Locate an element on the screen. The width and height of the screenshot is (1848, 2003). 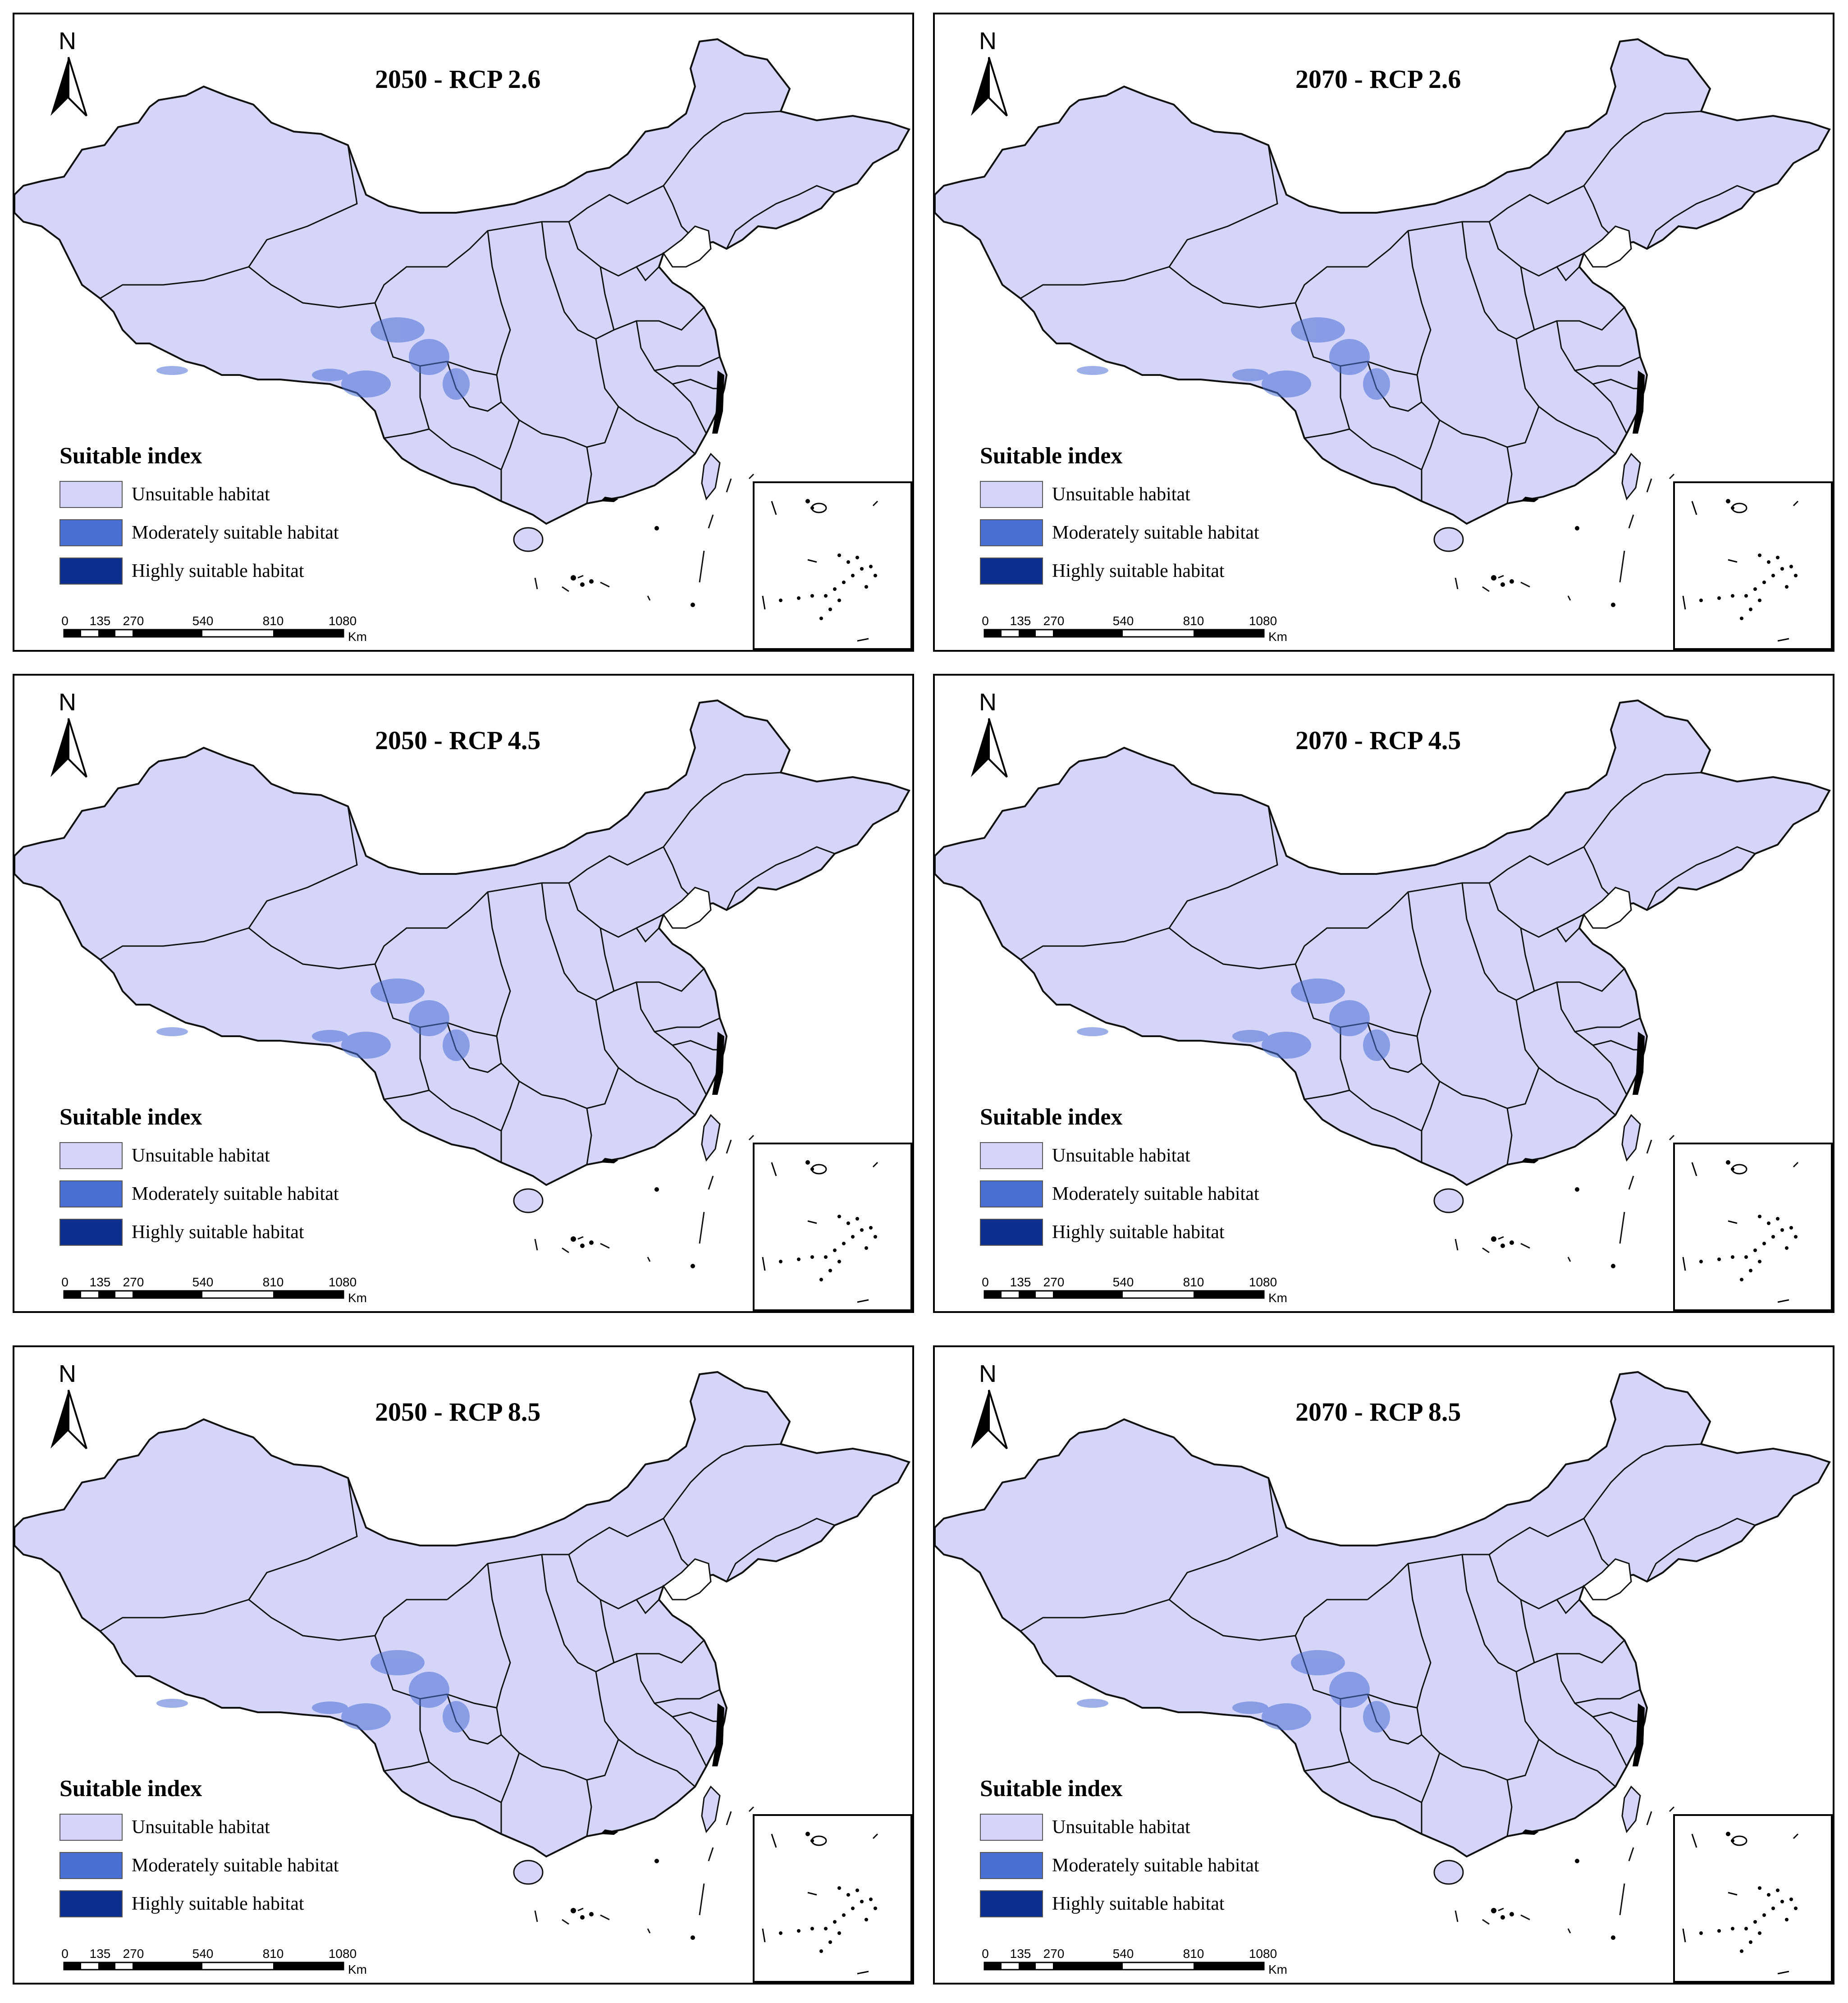
panel-title: 2070 - RCP 8.5 is located at coordinates (1378, 1412).